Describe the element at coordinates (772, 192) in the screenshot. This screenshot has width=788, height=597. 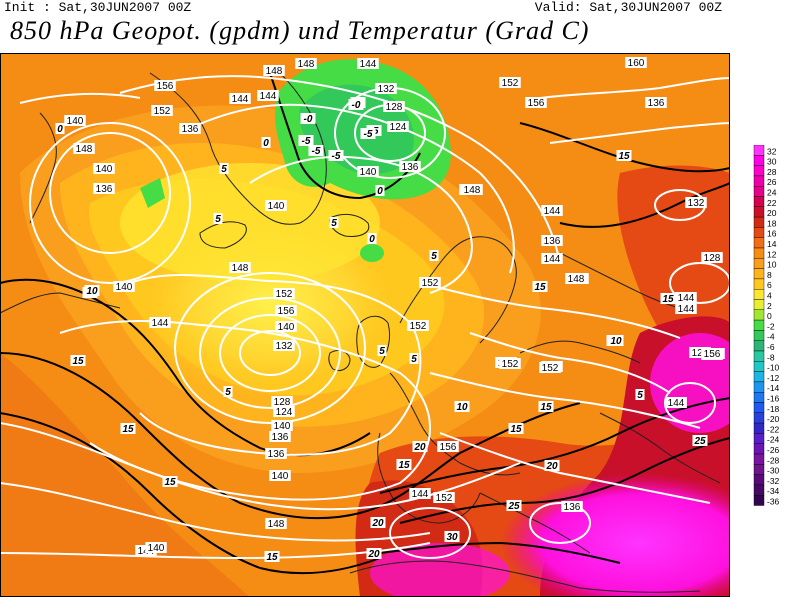
I see `legend-label: 24` at that location.